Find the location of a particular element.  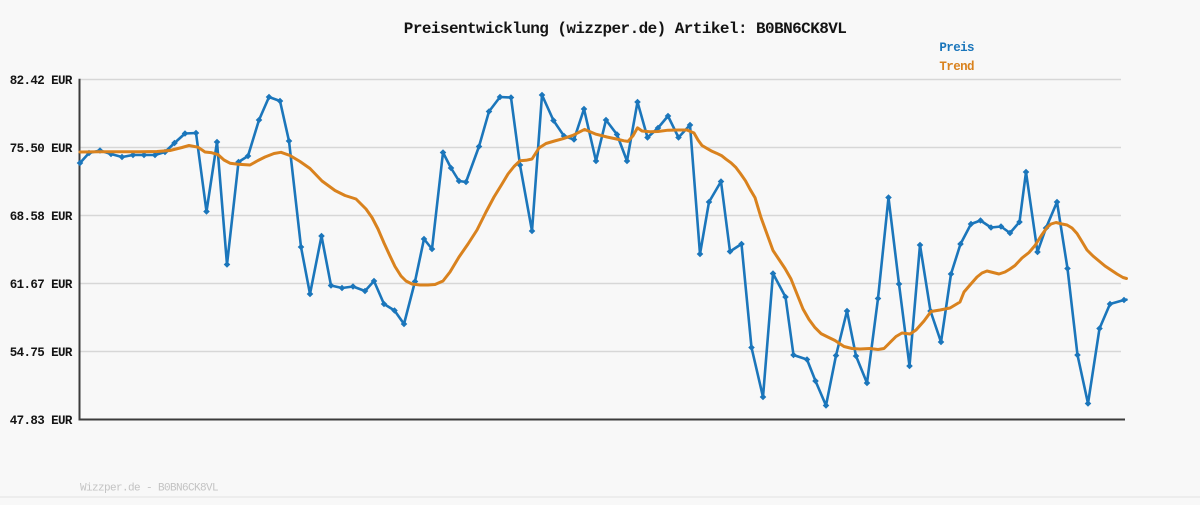

svg-text: 68.58 EUR is located at coordinates (41, 217).